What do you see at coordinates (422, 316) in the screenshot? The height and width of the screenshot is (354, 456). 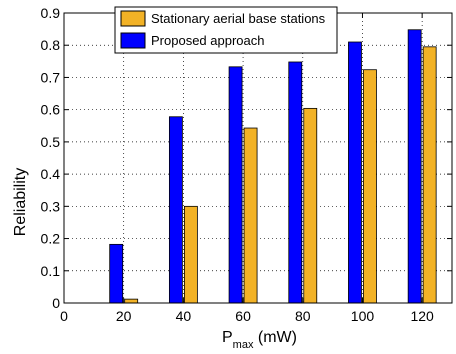 I see `x-tick-label: 120` at bounding box center [422, 316].